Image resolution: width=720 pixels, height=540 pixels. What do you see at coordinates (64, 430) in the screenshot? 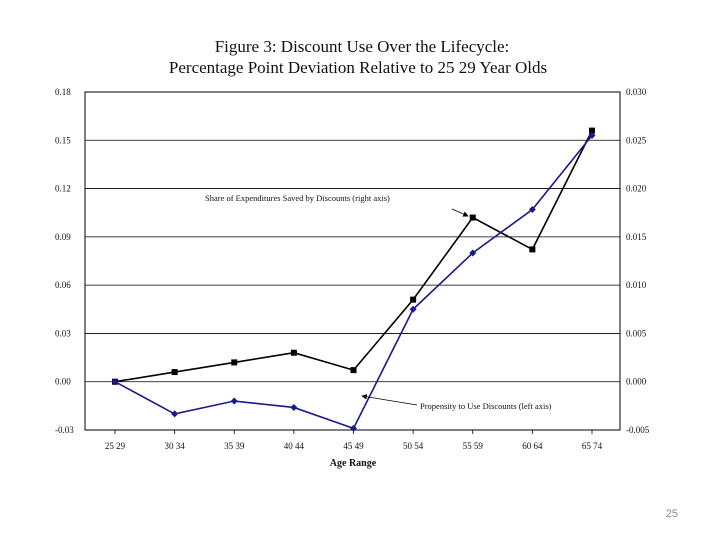
I see `y-left-tick-label: -0.03` at bounding box center [64, 430].